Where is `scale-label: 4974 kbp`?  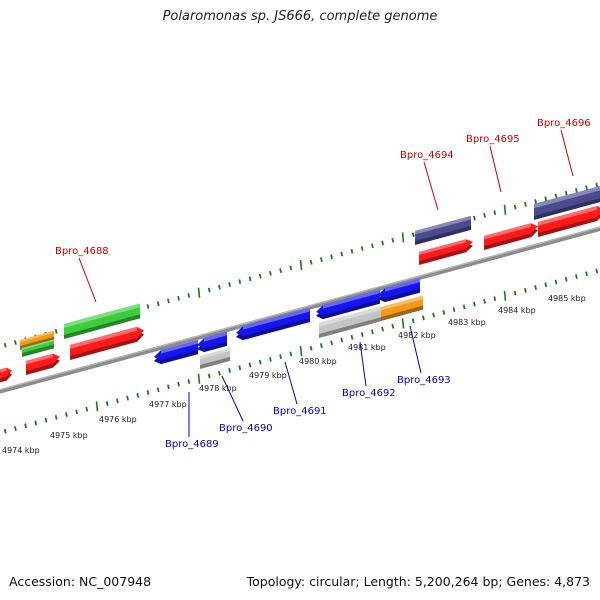
scale-label: 4974 kbp is located at coordinates (21, 450).